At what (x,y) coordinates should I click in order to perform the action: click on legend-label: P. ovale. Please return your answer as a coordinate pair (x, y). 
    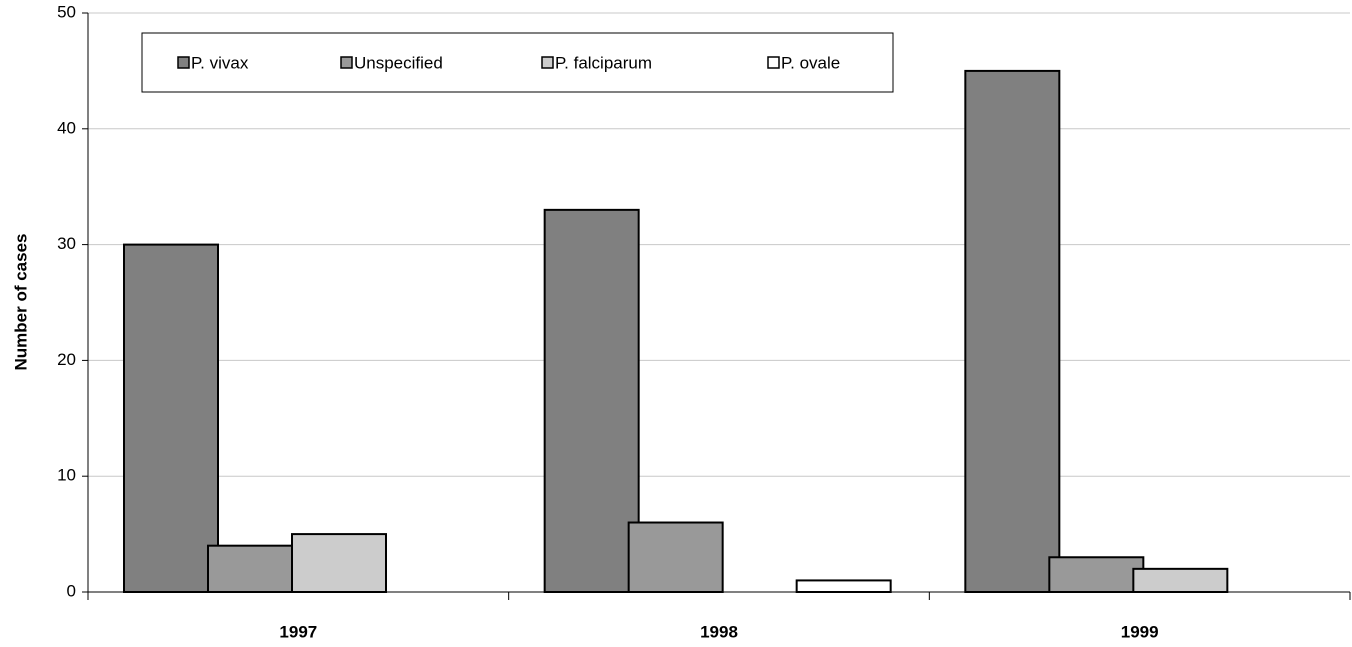
    Looking at the image, I should click on (810, 62).